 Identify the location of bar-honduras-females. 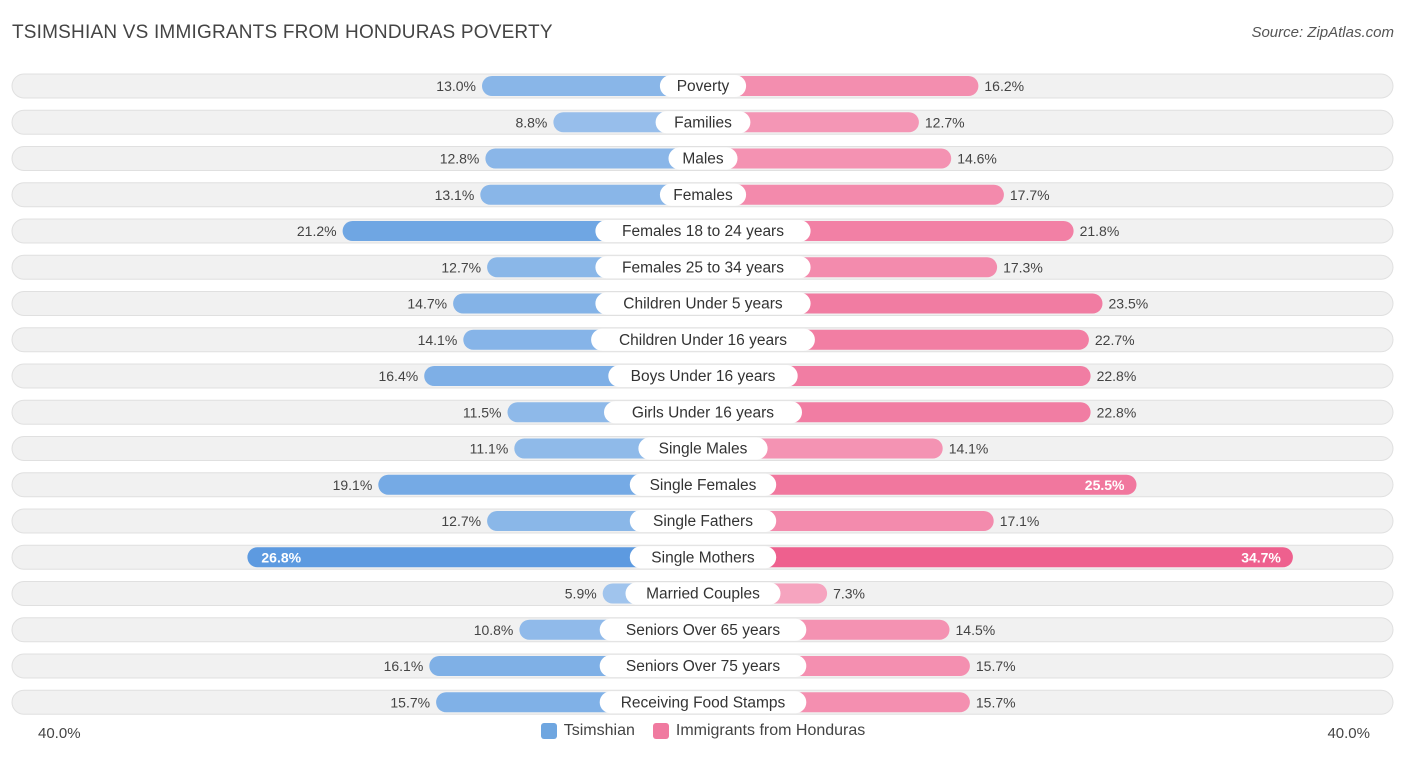
(848, 194).